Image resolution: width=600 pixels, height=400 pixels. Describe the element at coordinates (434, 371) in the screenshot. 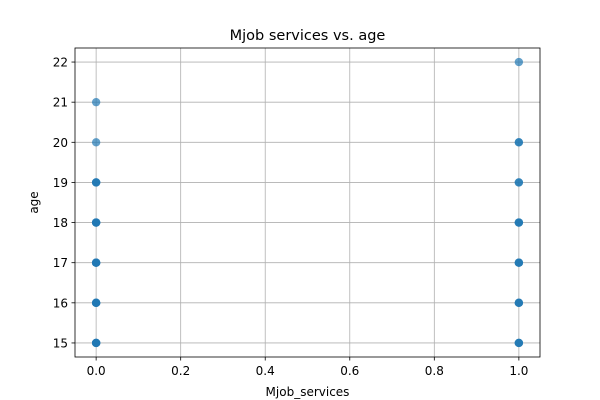

I see `x-tick-label: 0.8` at that location.